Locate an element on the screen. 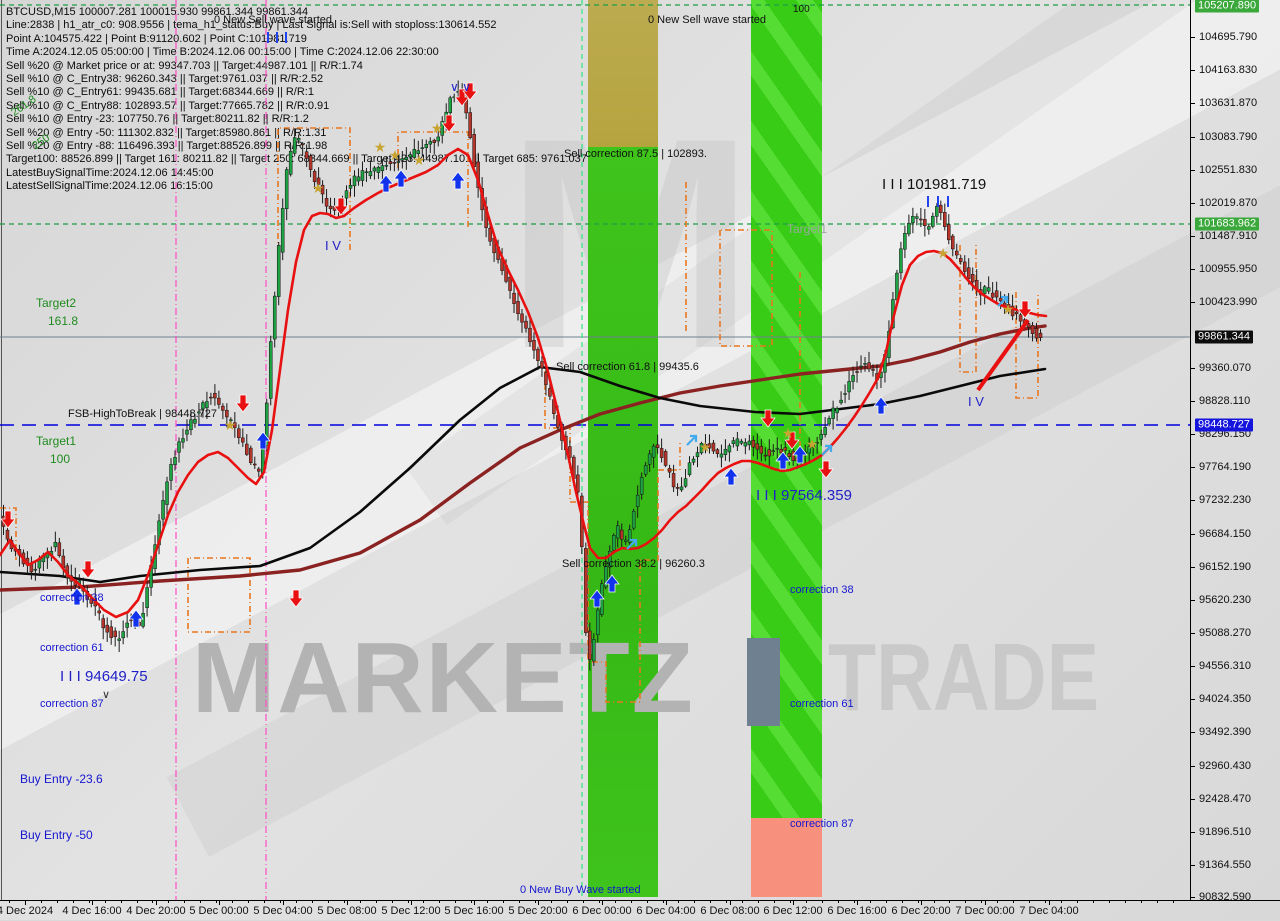  watermark-i-block is located at coordinates (763, 682).